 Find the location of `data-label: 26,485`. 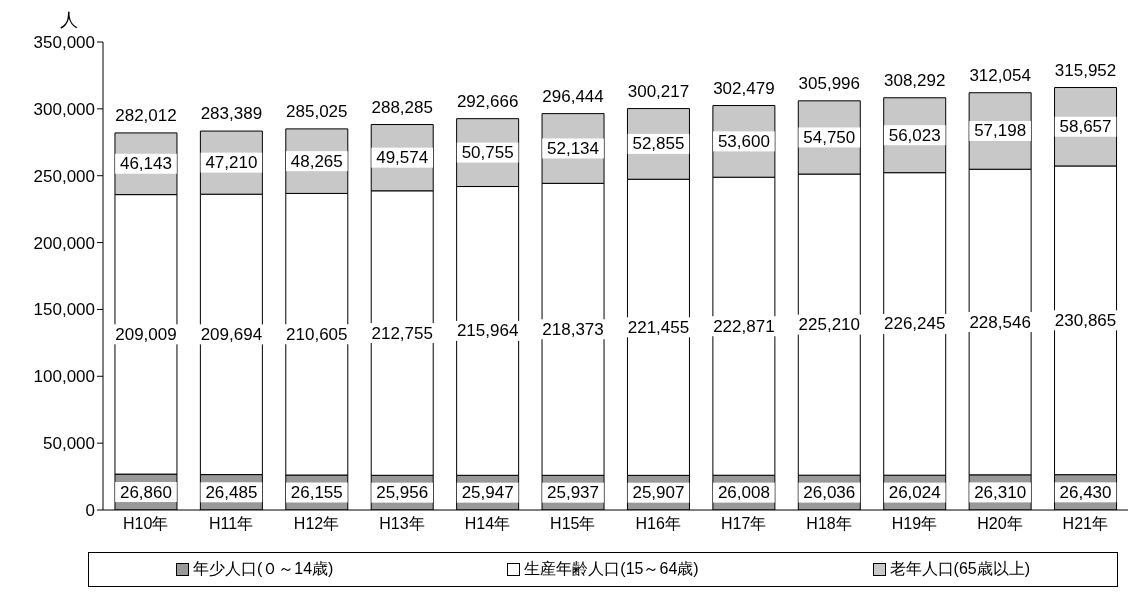

data-label: 26,485 is located at coordinates (231, 492).